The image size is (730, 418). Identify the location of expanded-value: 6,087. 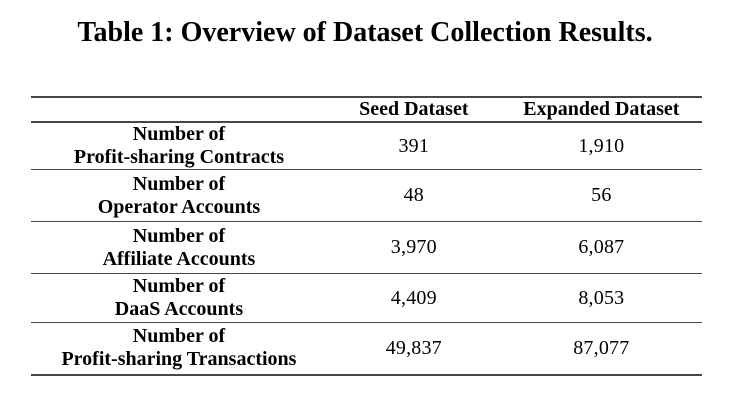
(601, 247).